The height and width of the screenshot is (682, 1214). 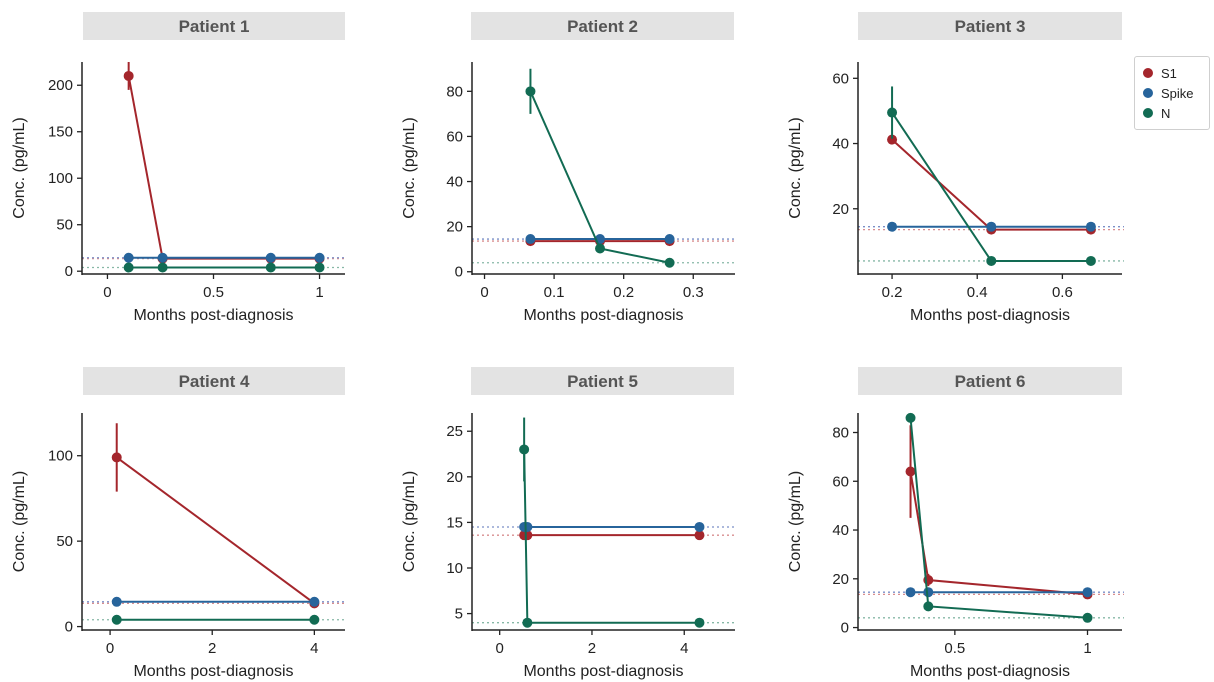 What do you see at coordinates (840, 481) in the screenshot?
I see `y-tick-label: 60` at bounding box center [840, 481].